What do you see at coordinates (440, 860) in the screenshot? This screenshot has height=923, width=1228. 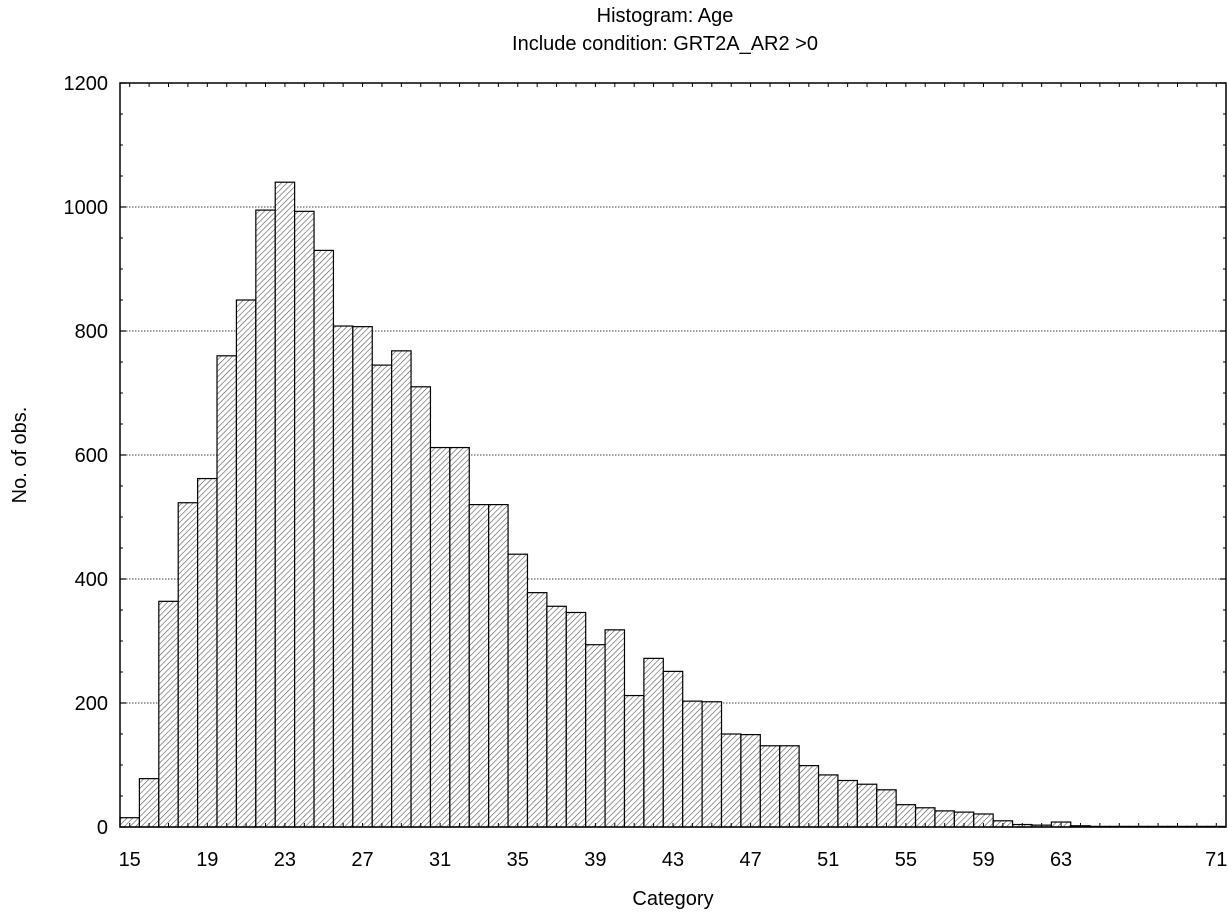 I see `x-tick-label: 31` at bounding box center [440, 860].